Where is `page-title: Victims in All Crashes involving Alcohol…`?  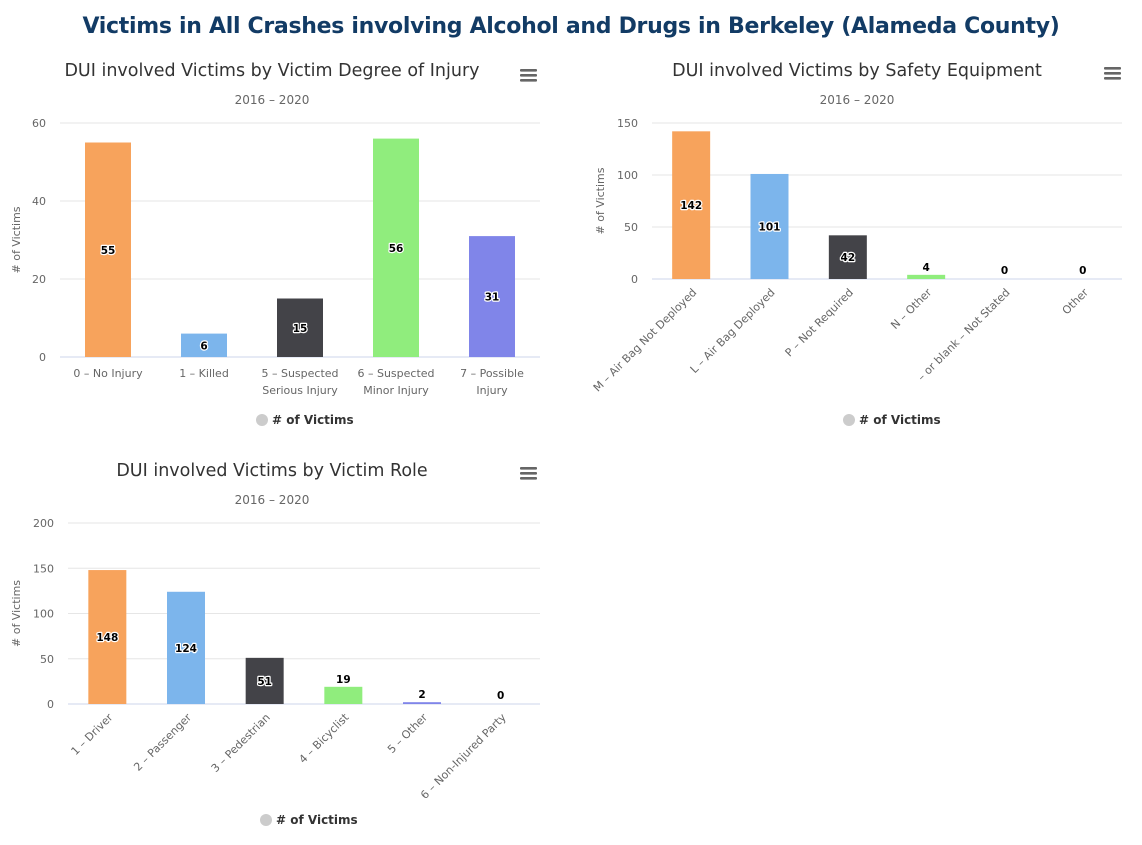 page-title: Victims in All Crashes involving Alcohol… is located at coordinates (571, 26).